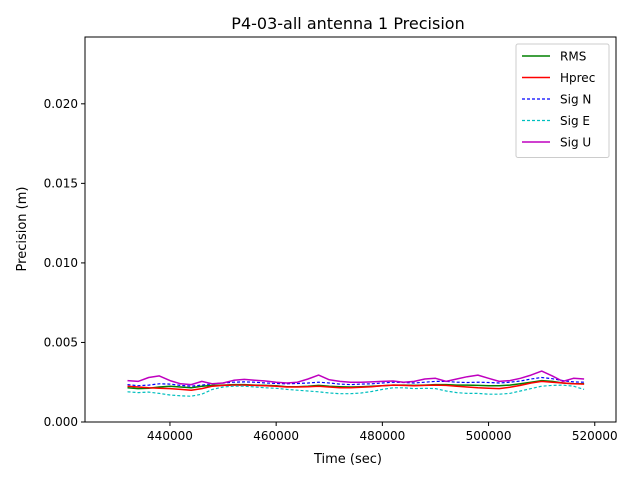  Describe the element at coordinates (382, 436) in the screenshot. I see `x-tick-label: 480000` at that location.